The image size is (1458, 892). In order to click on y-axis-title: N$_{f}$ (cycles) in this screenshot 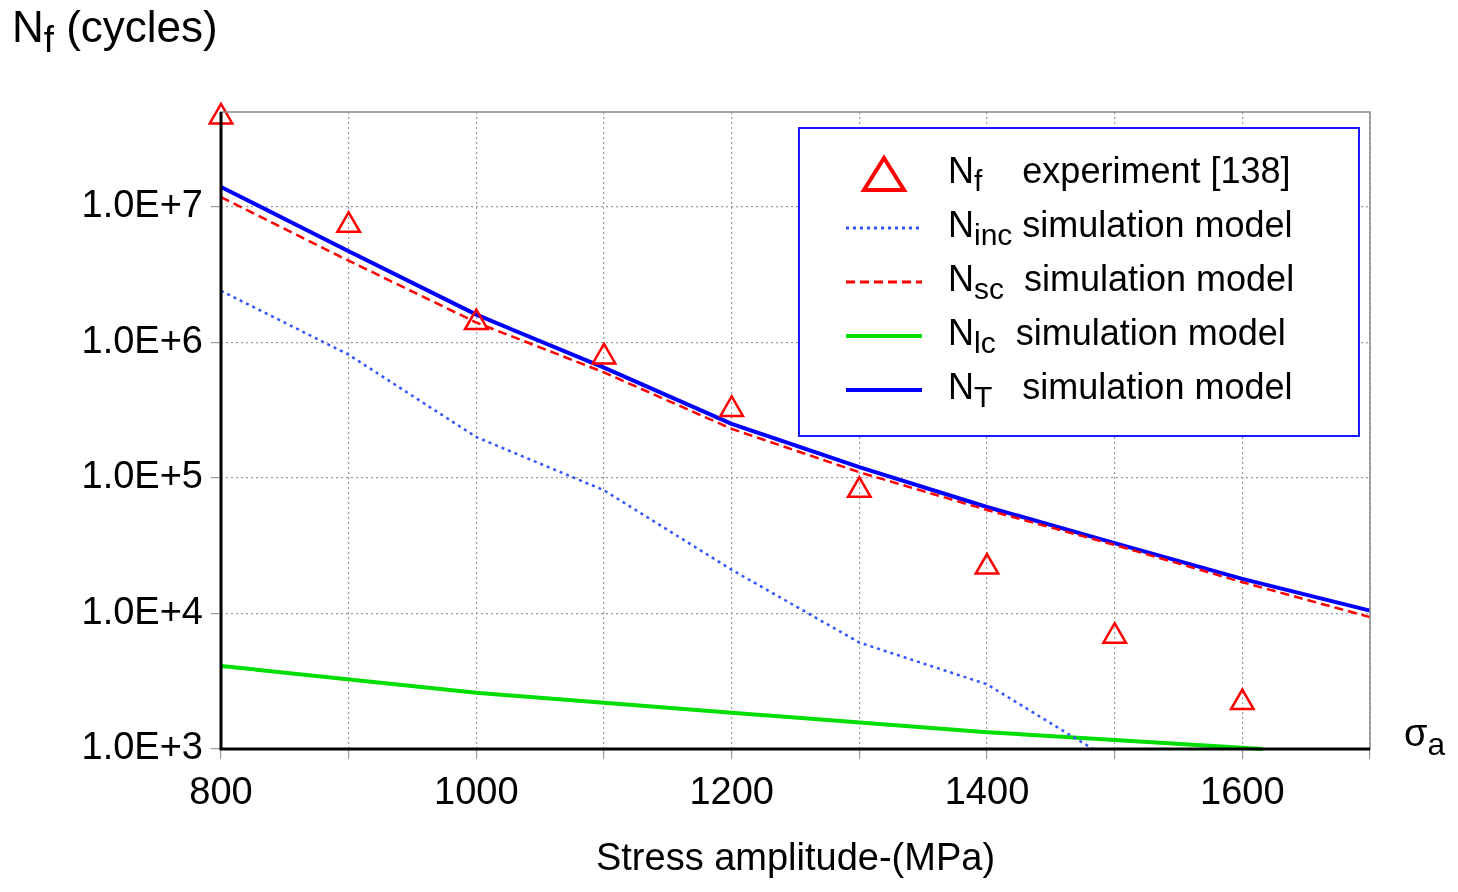, I will do `click(115, 31)`.